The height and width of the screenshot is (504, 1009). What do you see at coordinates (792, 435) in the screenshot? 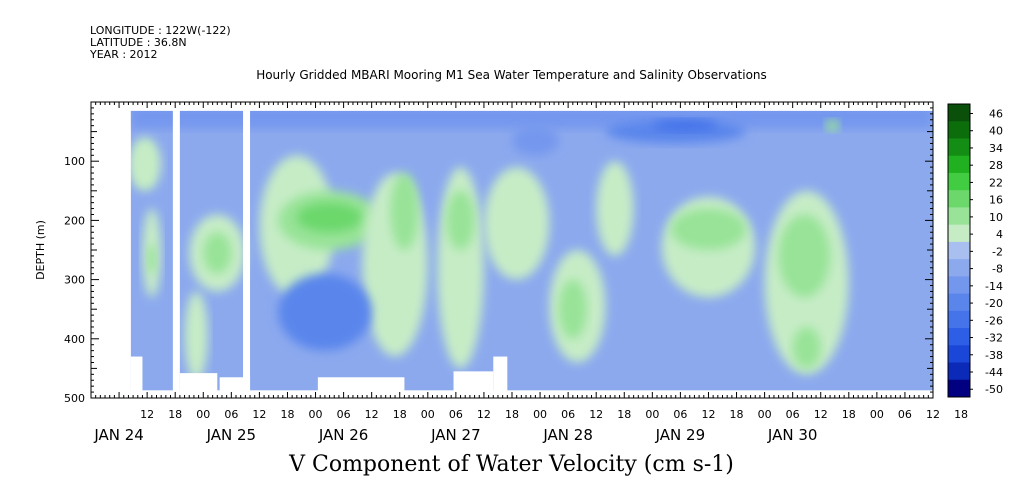
I see `x-day-label: JAN 30` at bounding box center [792, 435].